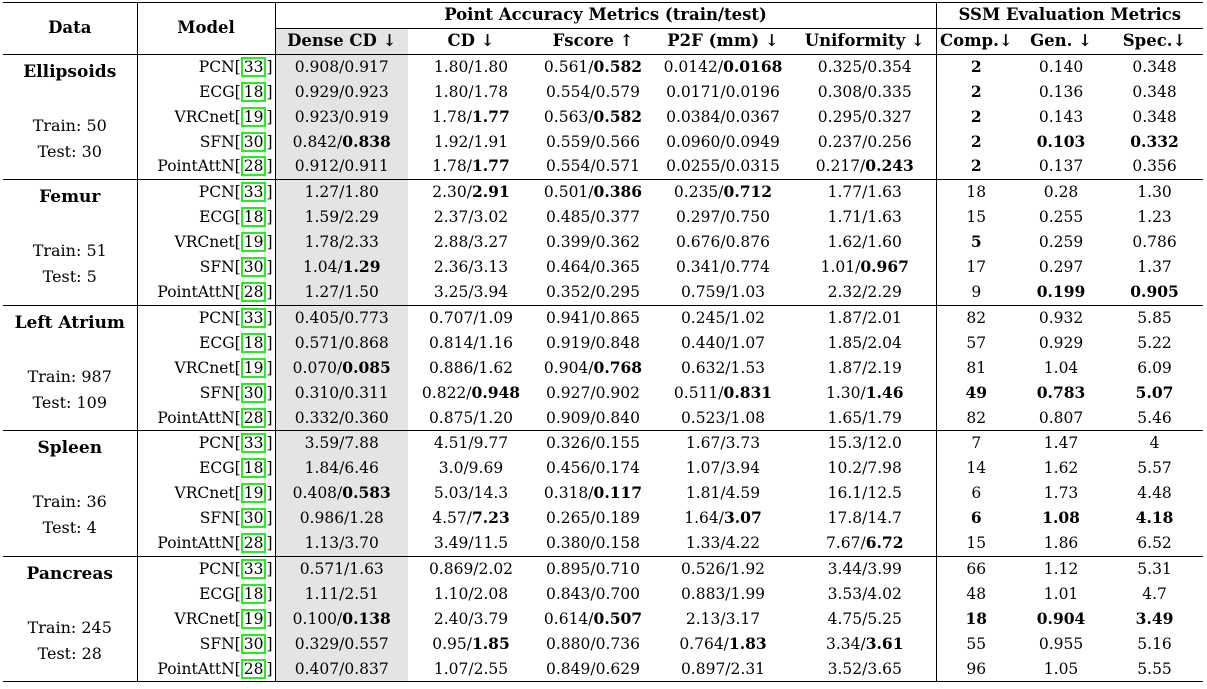 This screenshot has height=689, width=1207. I want to click on metric-cell: 82, so click(976, 317).